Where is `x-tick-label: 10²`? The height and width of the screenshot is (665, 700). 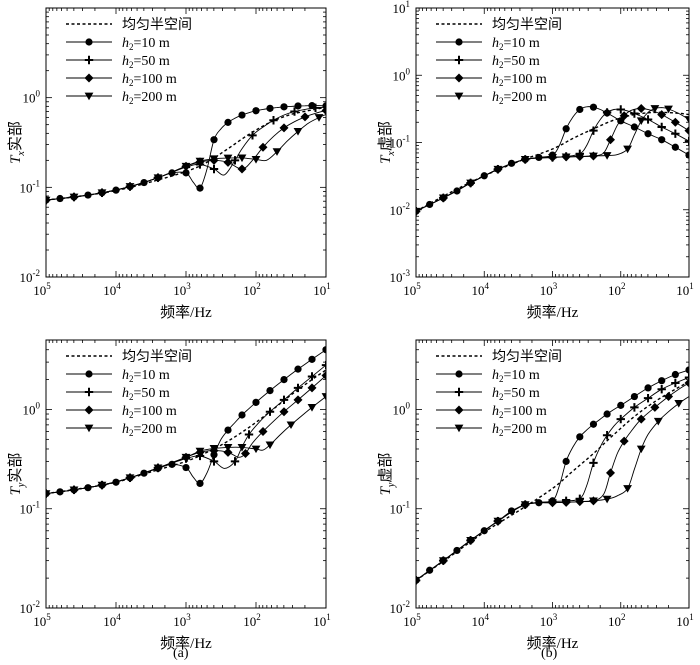 x-tick-label: 10² is located at coordinates (617, 289).